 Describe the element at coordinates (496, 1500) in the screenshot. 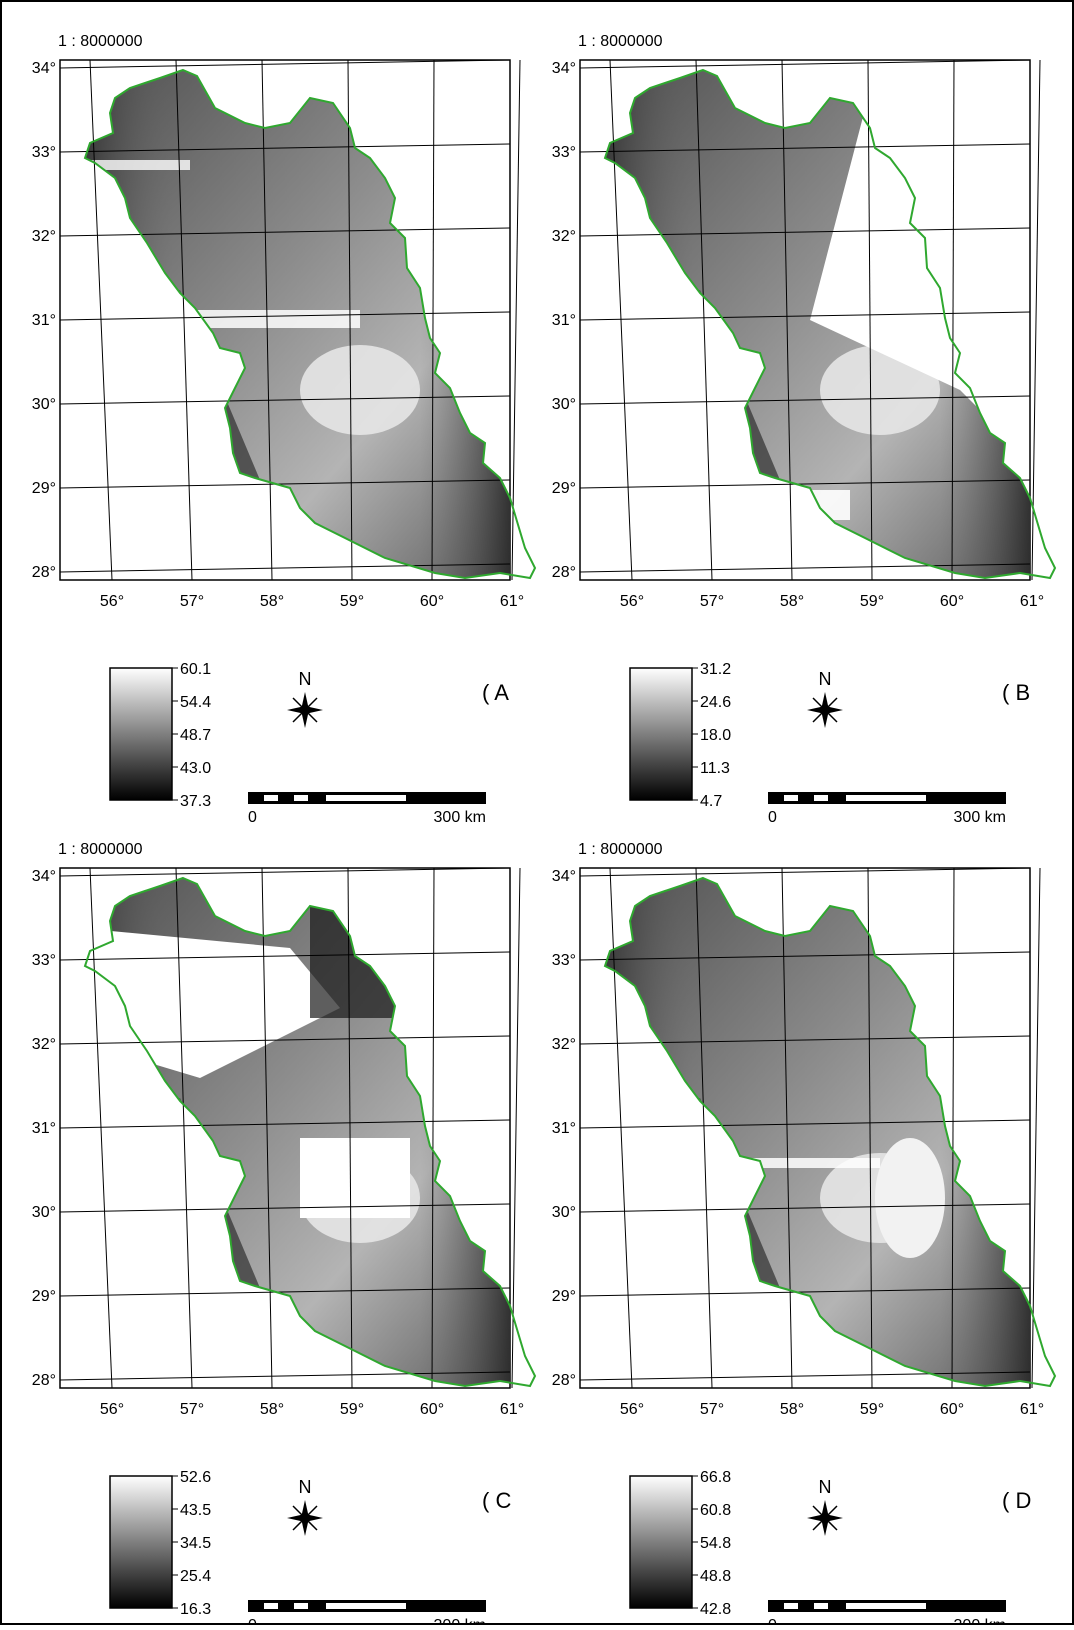

I see `panel-label: ( C` at that location.